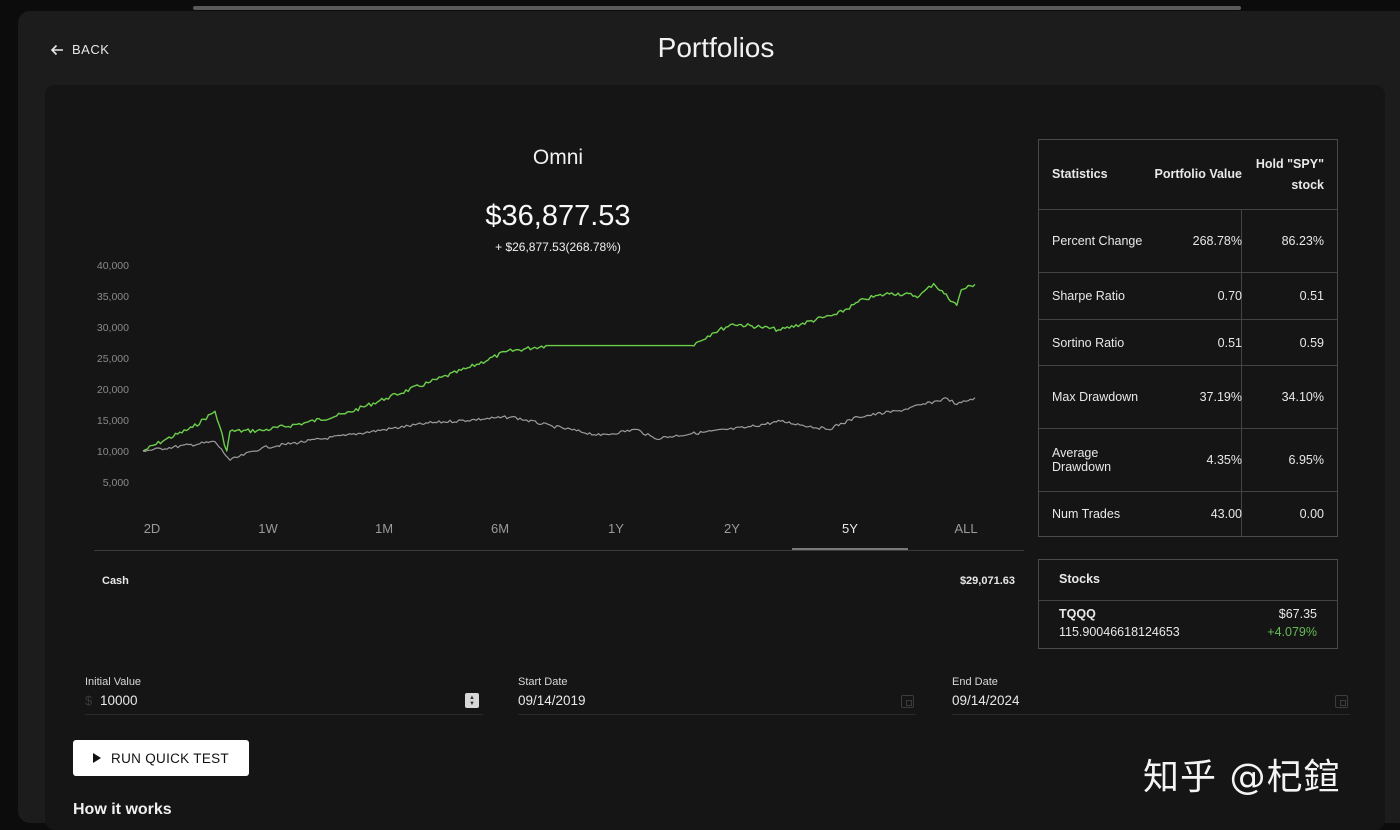 The width and height of the screenshot is (1400, 830). Describe the element at coordinates (1242, 777) in the screenshot. I see `watermark: 知乎 @杞鍹` at that location.